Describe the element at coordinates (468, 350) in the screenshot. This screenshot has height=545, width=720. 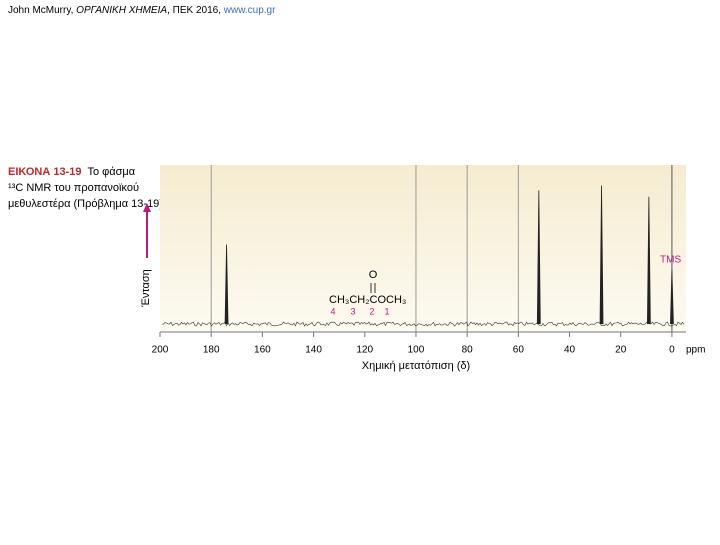
I see `x-tick-label: 80` at that location.